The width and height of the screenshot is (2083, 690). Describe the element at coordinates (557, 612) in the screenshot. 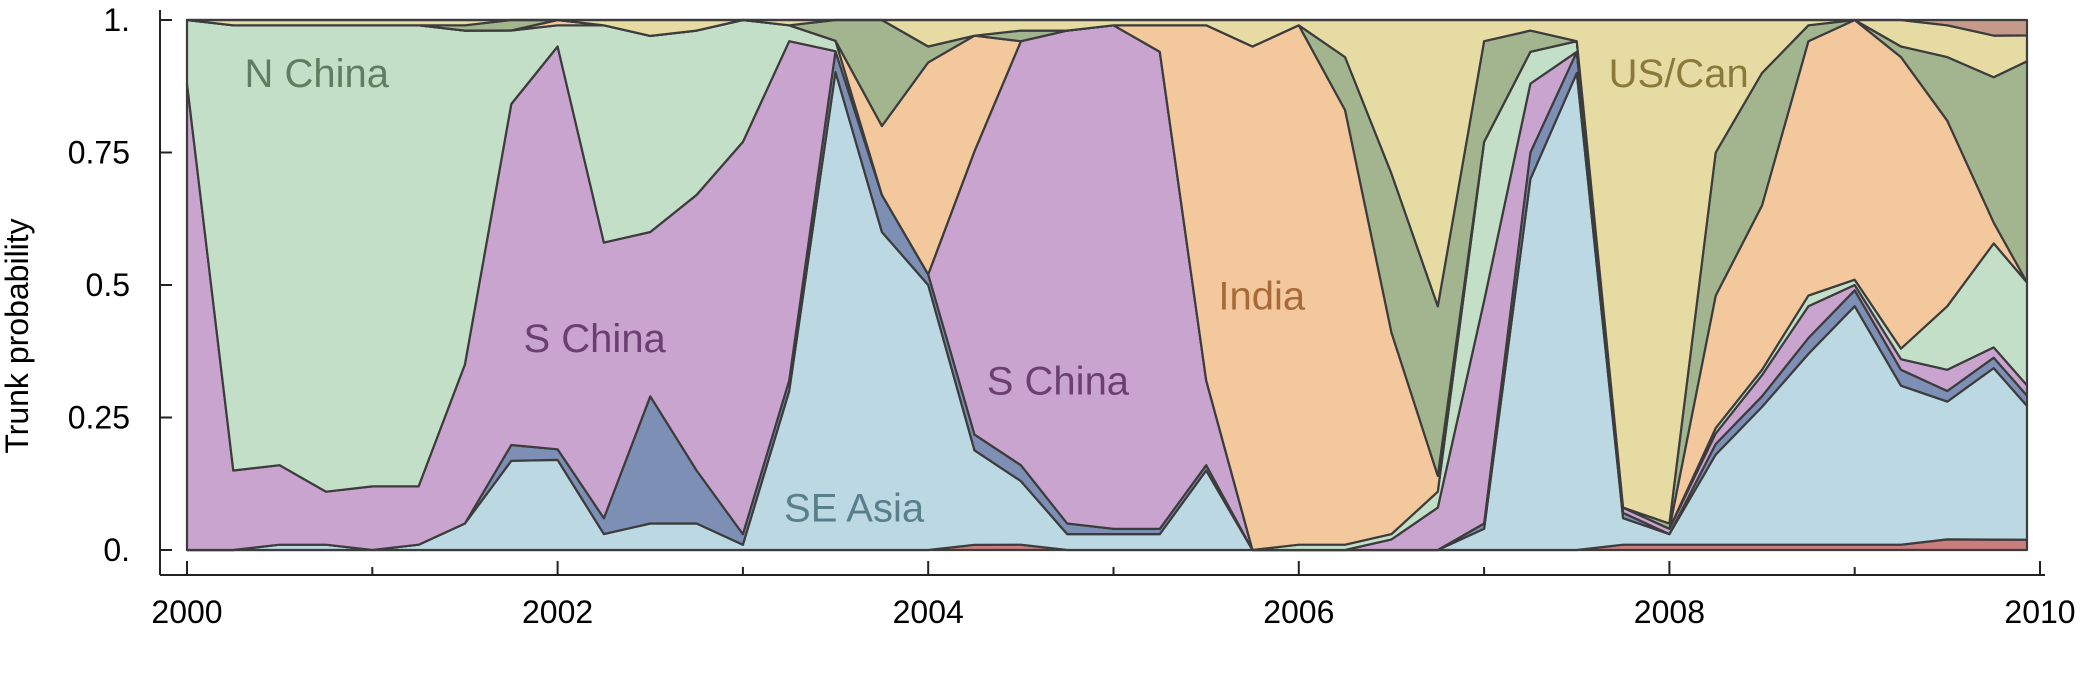

I see `x-tick-label: 2002` at that location.